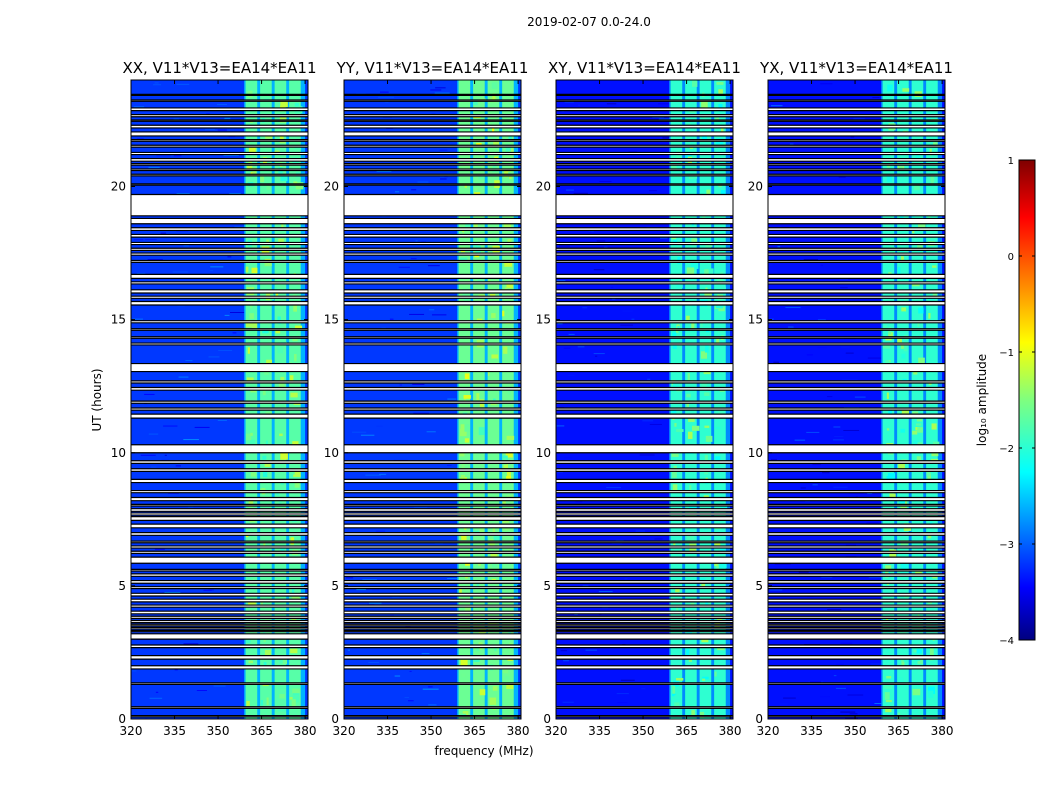  Describe the element at coordinates (1006, 641) in the screenshot. I see `colorbar-tick-label: −4` at that location.